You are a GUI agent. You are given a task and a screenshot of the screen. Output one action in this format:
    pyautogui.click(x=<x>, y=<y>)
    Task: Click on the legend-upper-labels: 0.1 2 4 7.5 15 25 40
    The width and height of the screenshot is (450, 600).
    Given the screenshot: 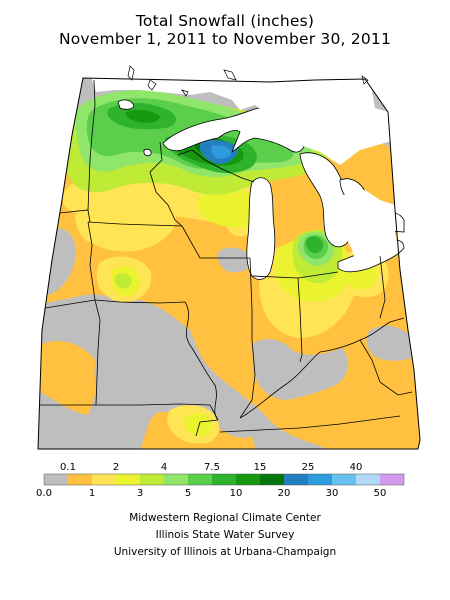 What is the action you would take?
    pyautogui.click(x=211, y=467)
    